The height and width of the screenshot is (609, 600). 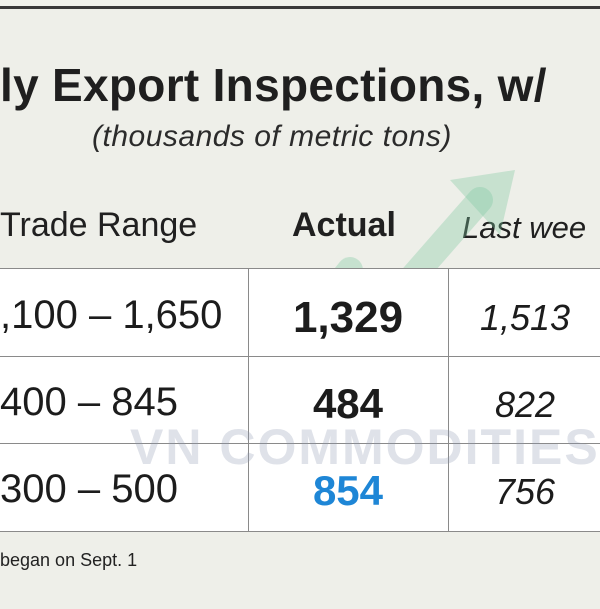 What do you see at coordinates (525, 404) in the screenshot?
I see `table-cell-last-week: 822` at bounding box center [525, 404].